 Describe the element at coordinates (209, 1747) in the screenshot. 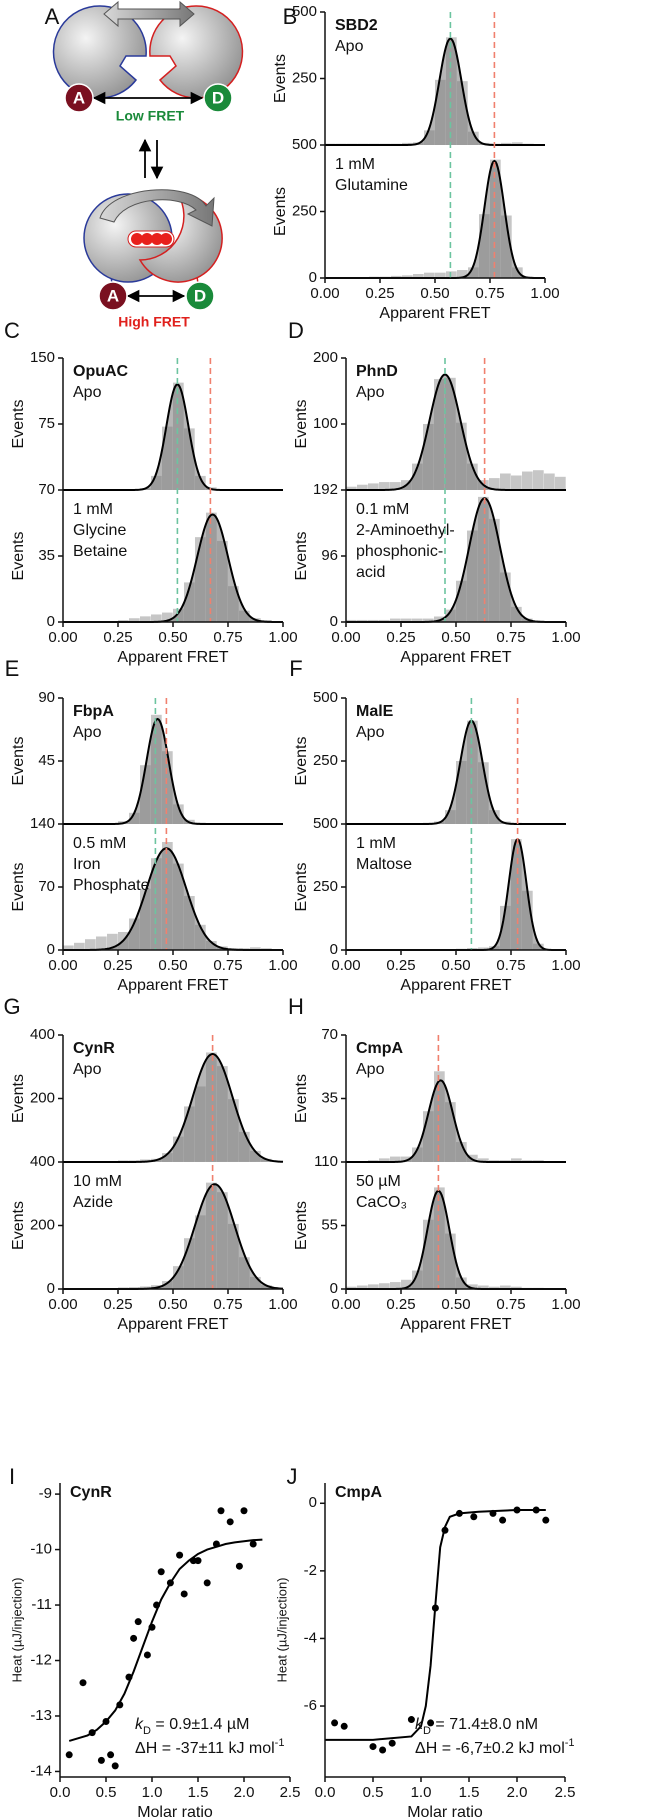

I see `annotation: ΔH = -37±11 kJ mol-1` at that location.